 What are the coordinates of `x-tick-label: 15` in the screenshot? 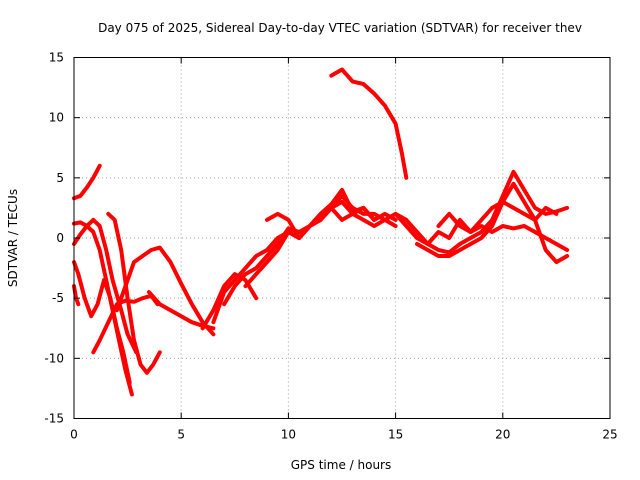 It's located at (395, 435).